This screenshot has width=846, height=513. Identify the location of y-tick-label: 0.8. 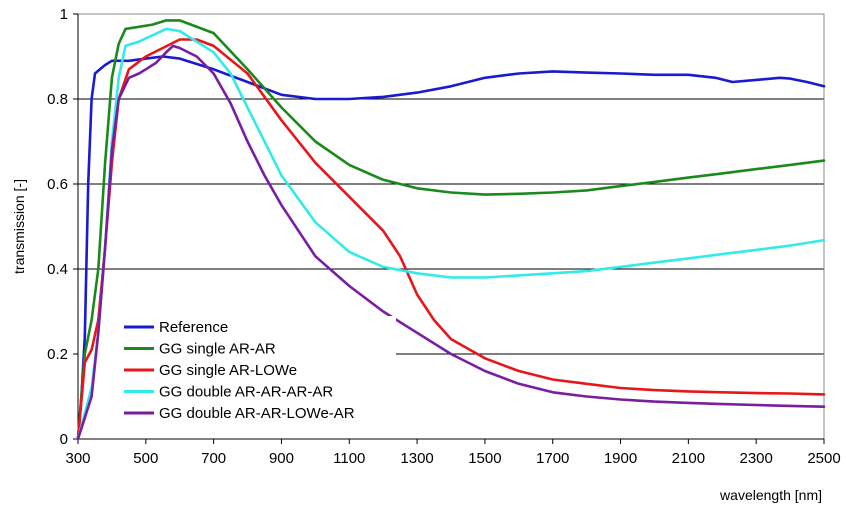
(57, 99).